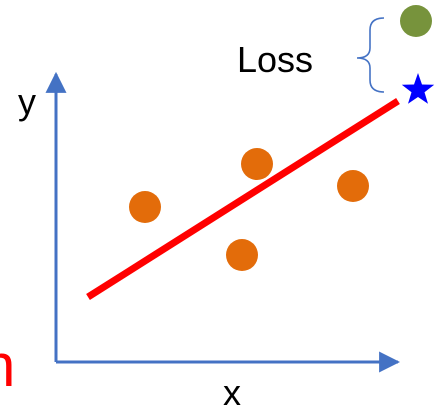 The width and height of the screenshot is (437, 416). What do you see at coordinates (232, 391) in the screenshot?
I see `x-axis-label: x` at bounding box center [232, 391].